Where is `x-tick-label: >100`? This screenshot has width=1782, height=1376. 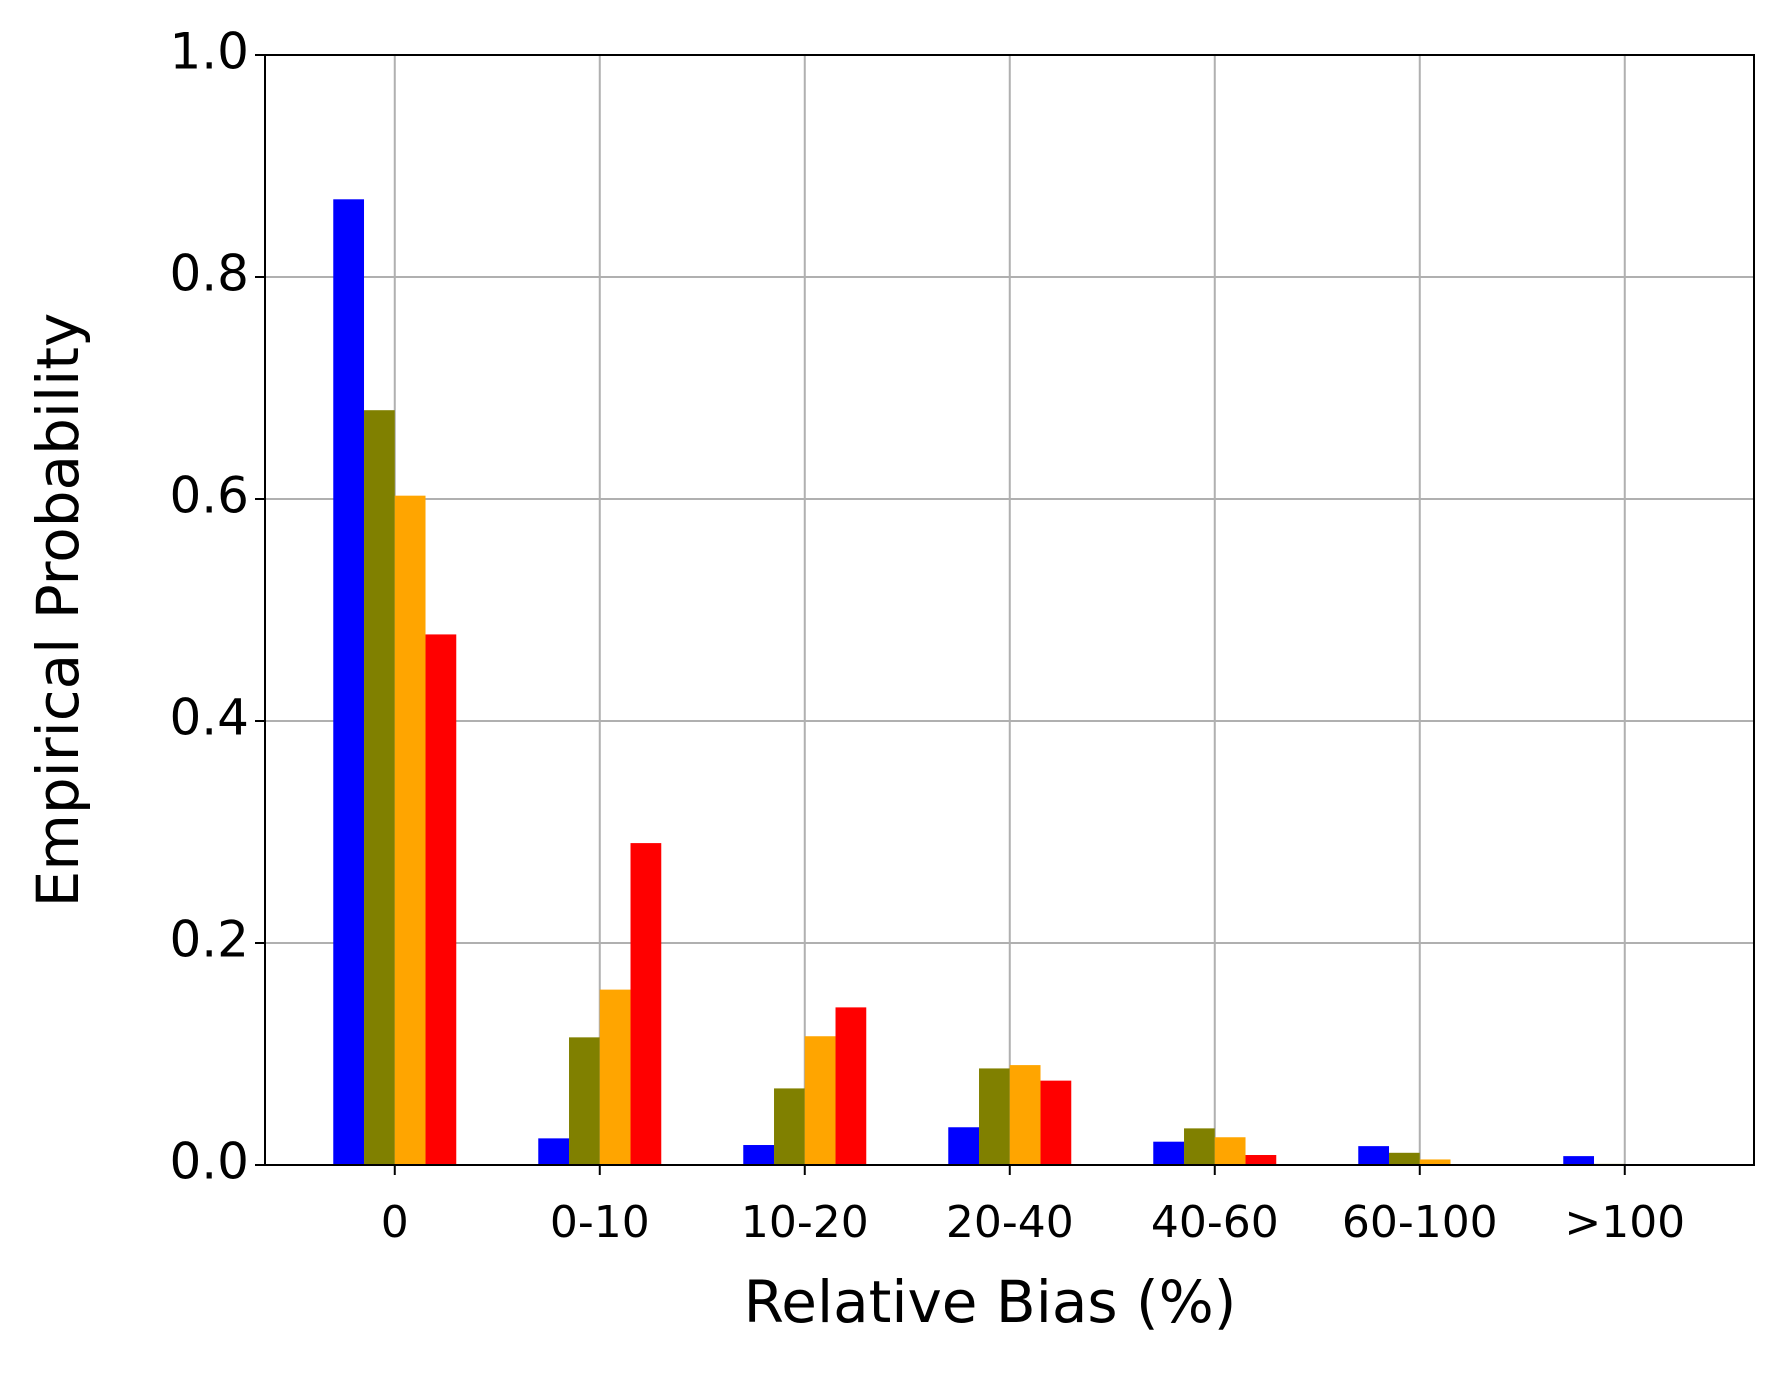 x-tick-label: >100 is located at coordinates (1624, 1222).